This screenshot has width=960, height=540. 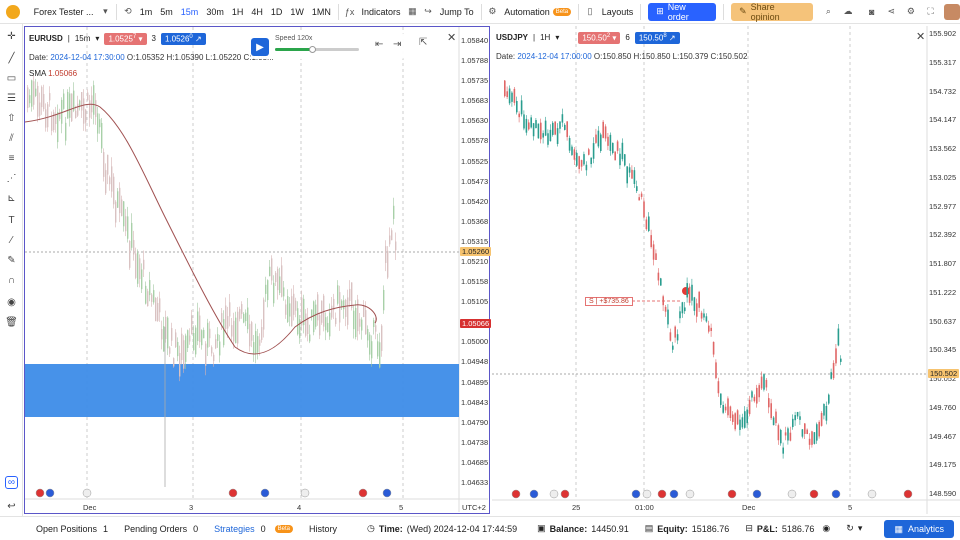 What do you see at coordinates (11, 36) in the screenshot?
I see `crosshair-icon: ✛` at bounding box center [11, 36].